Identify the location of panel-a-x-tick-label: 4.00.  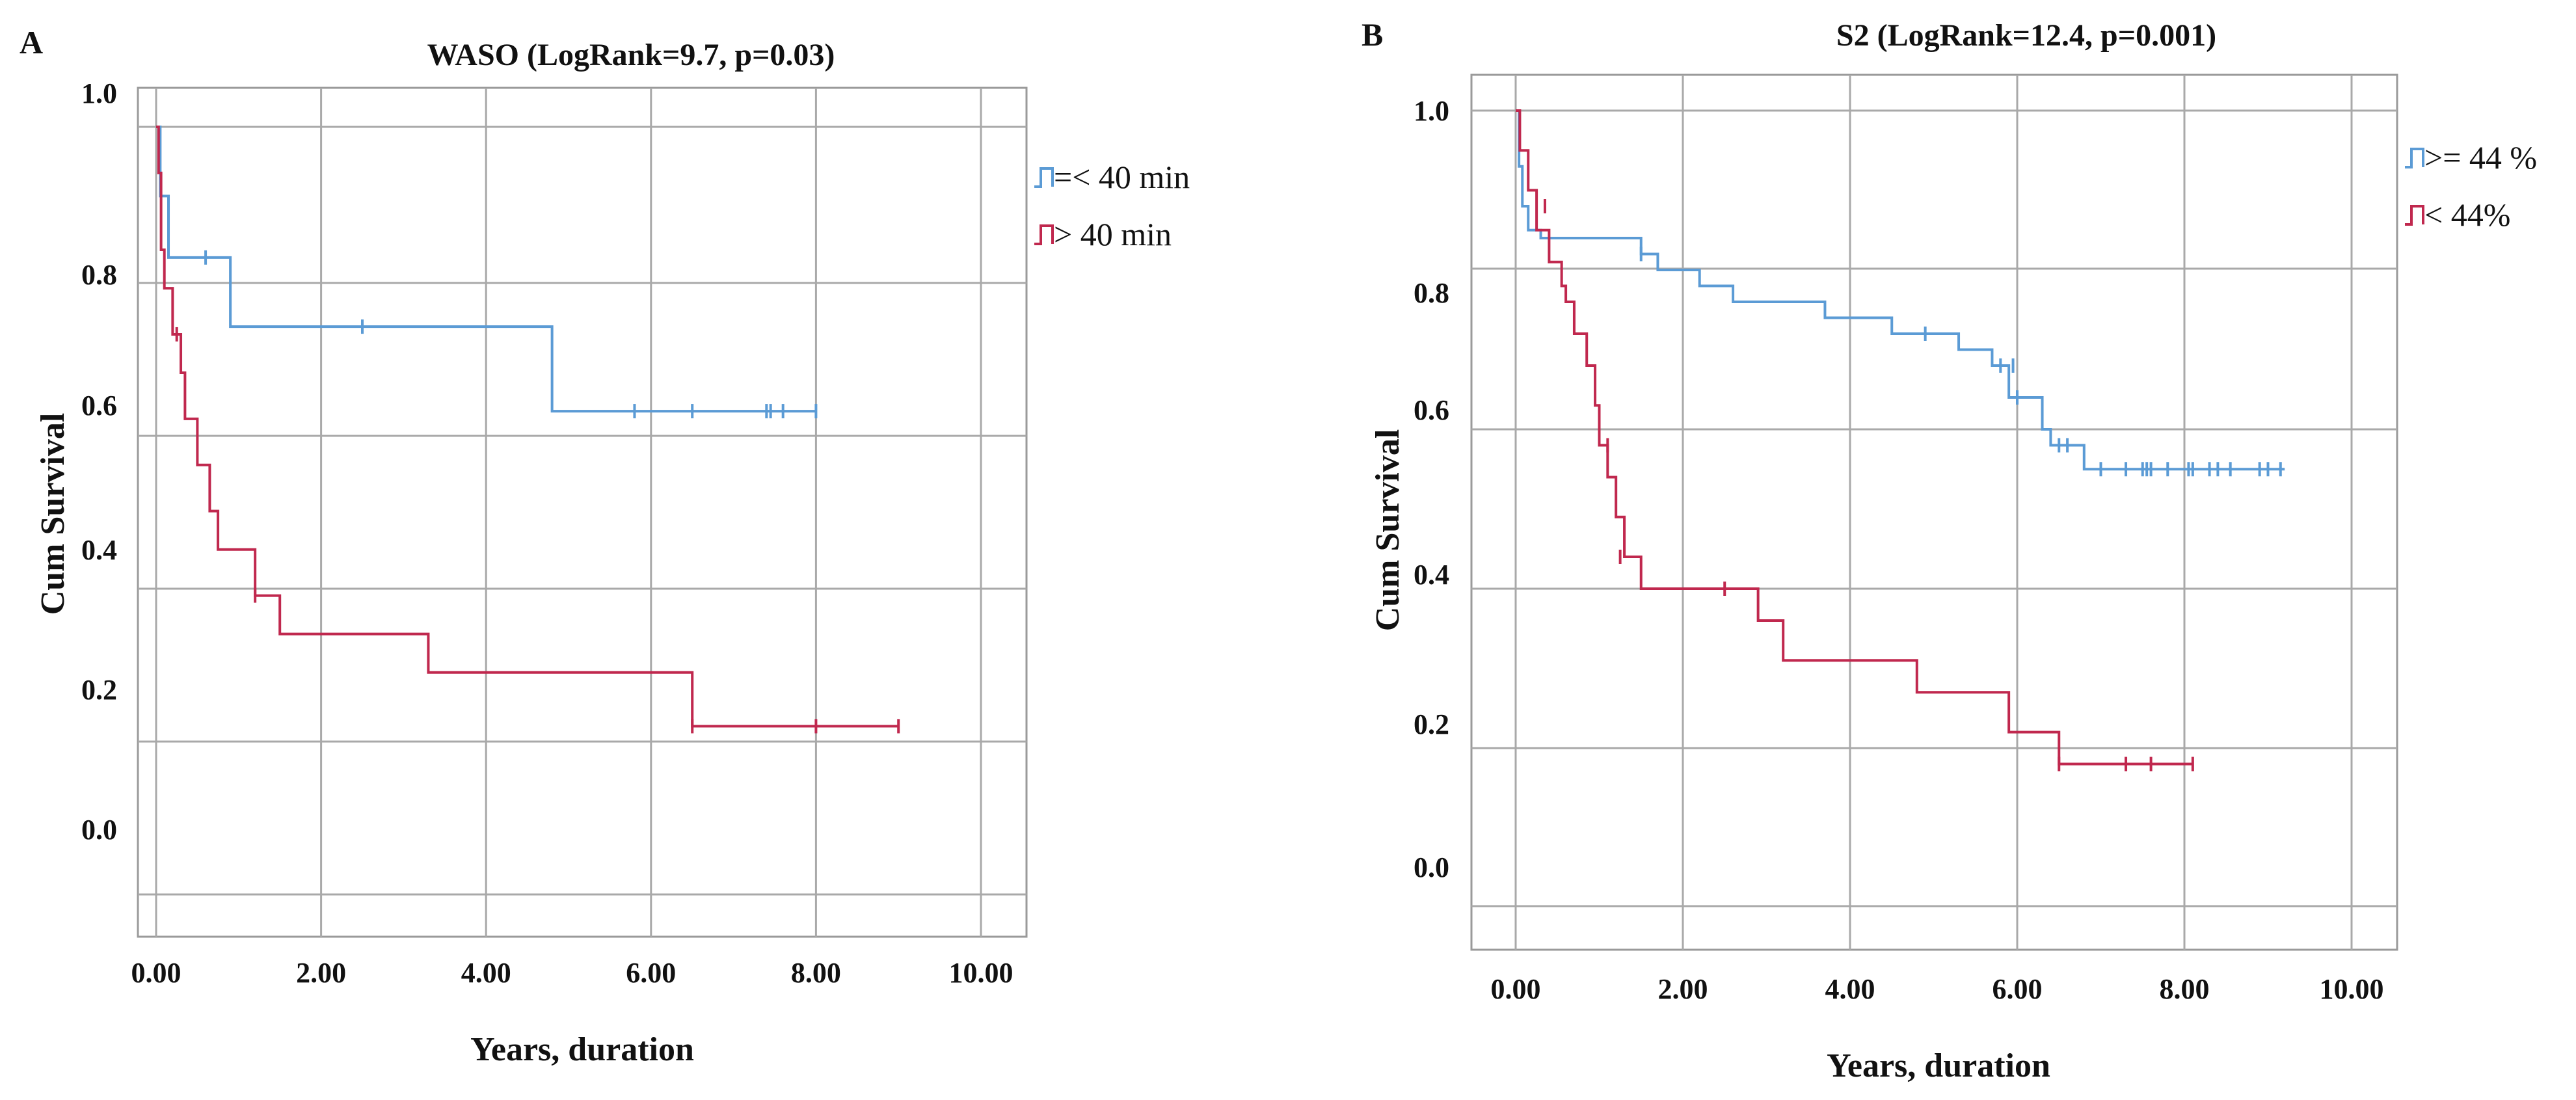
(486, 973).